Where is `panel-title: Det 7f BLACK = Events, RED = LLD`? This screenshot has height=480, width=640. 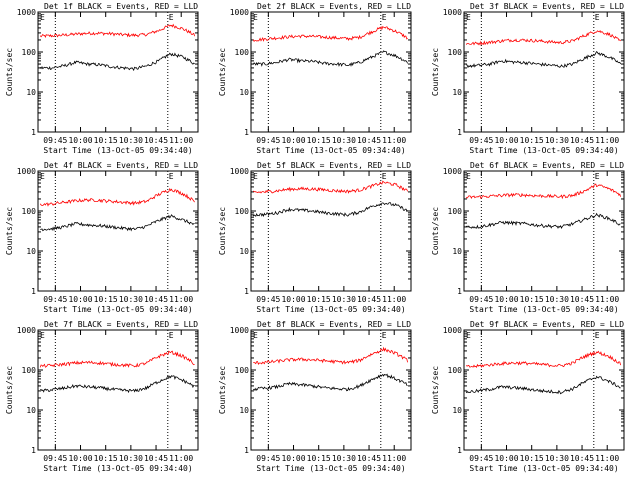 panel-title: Det 7f BLACK = Events, RED = LLD is located at coordinates (121, 324).